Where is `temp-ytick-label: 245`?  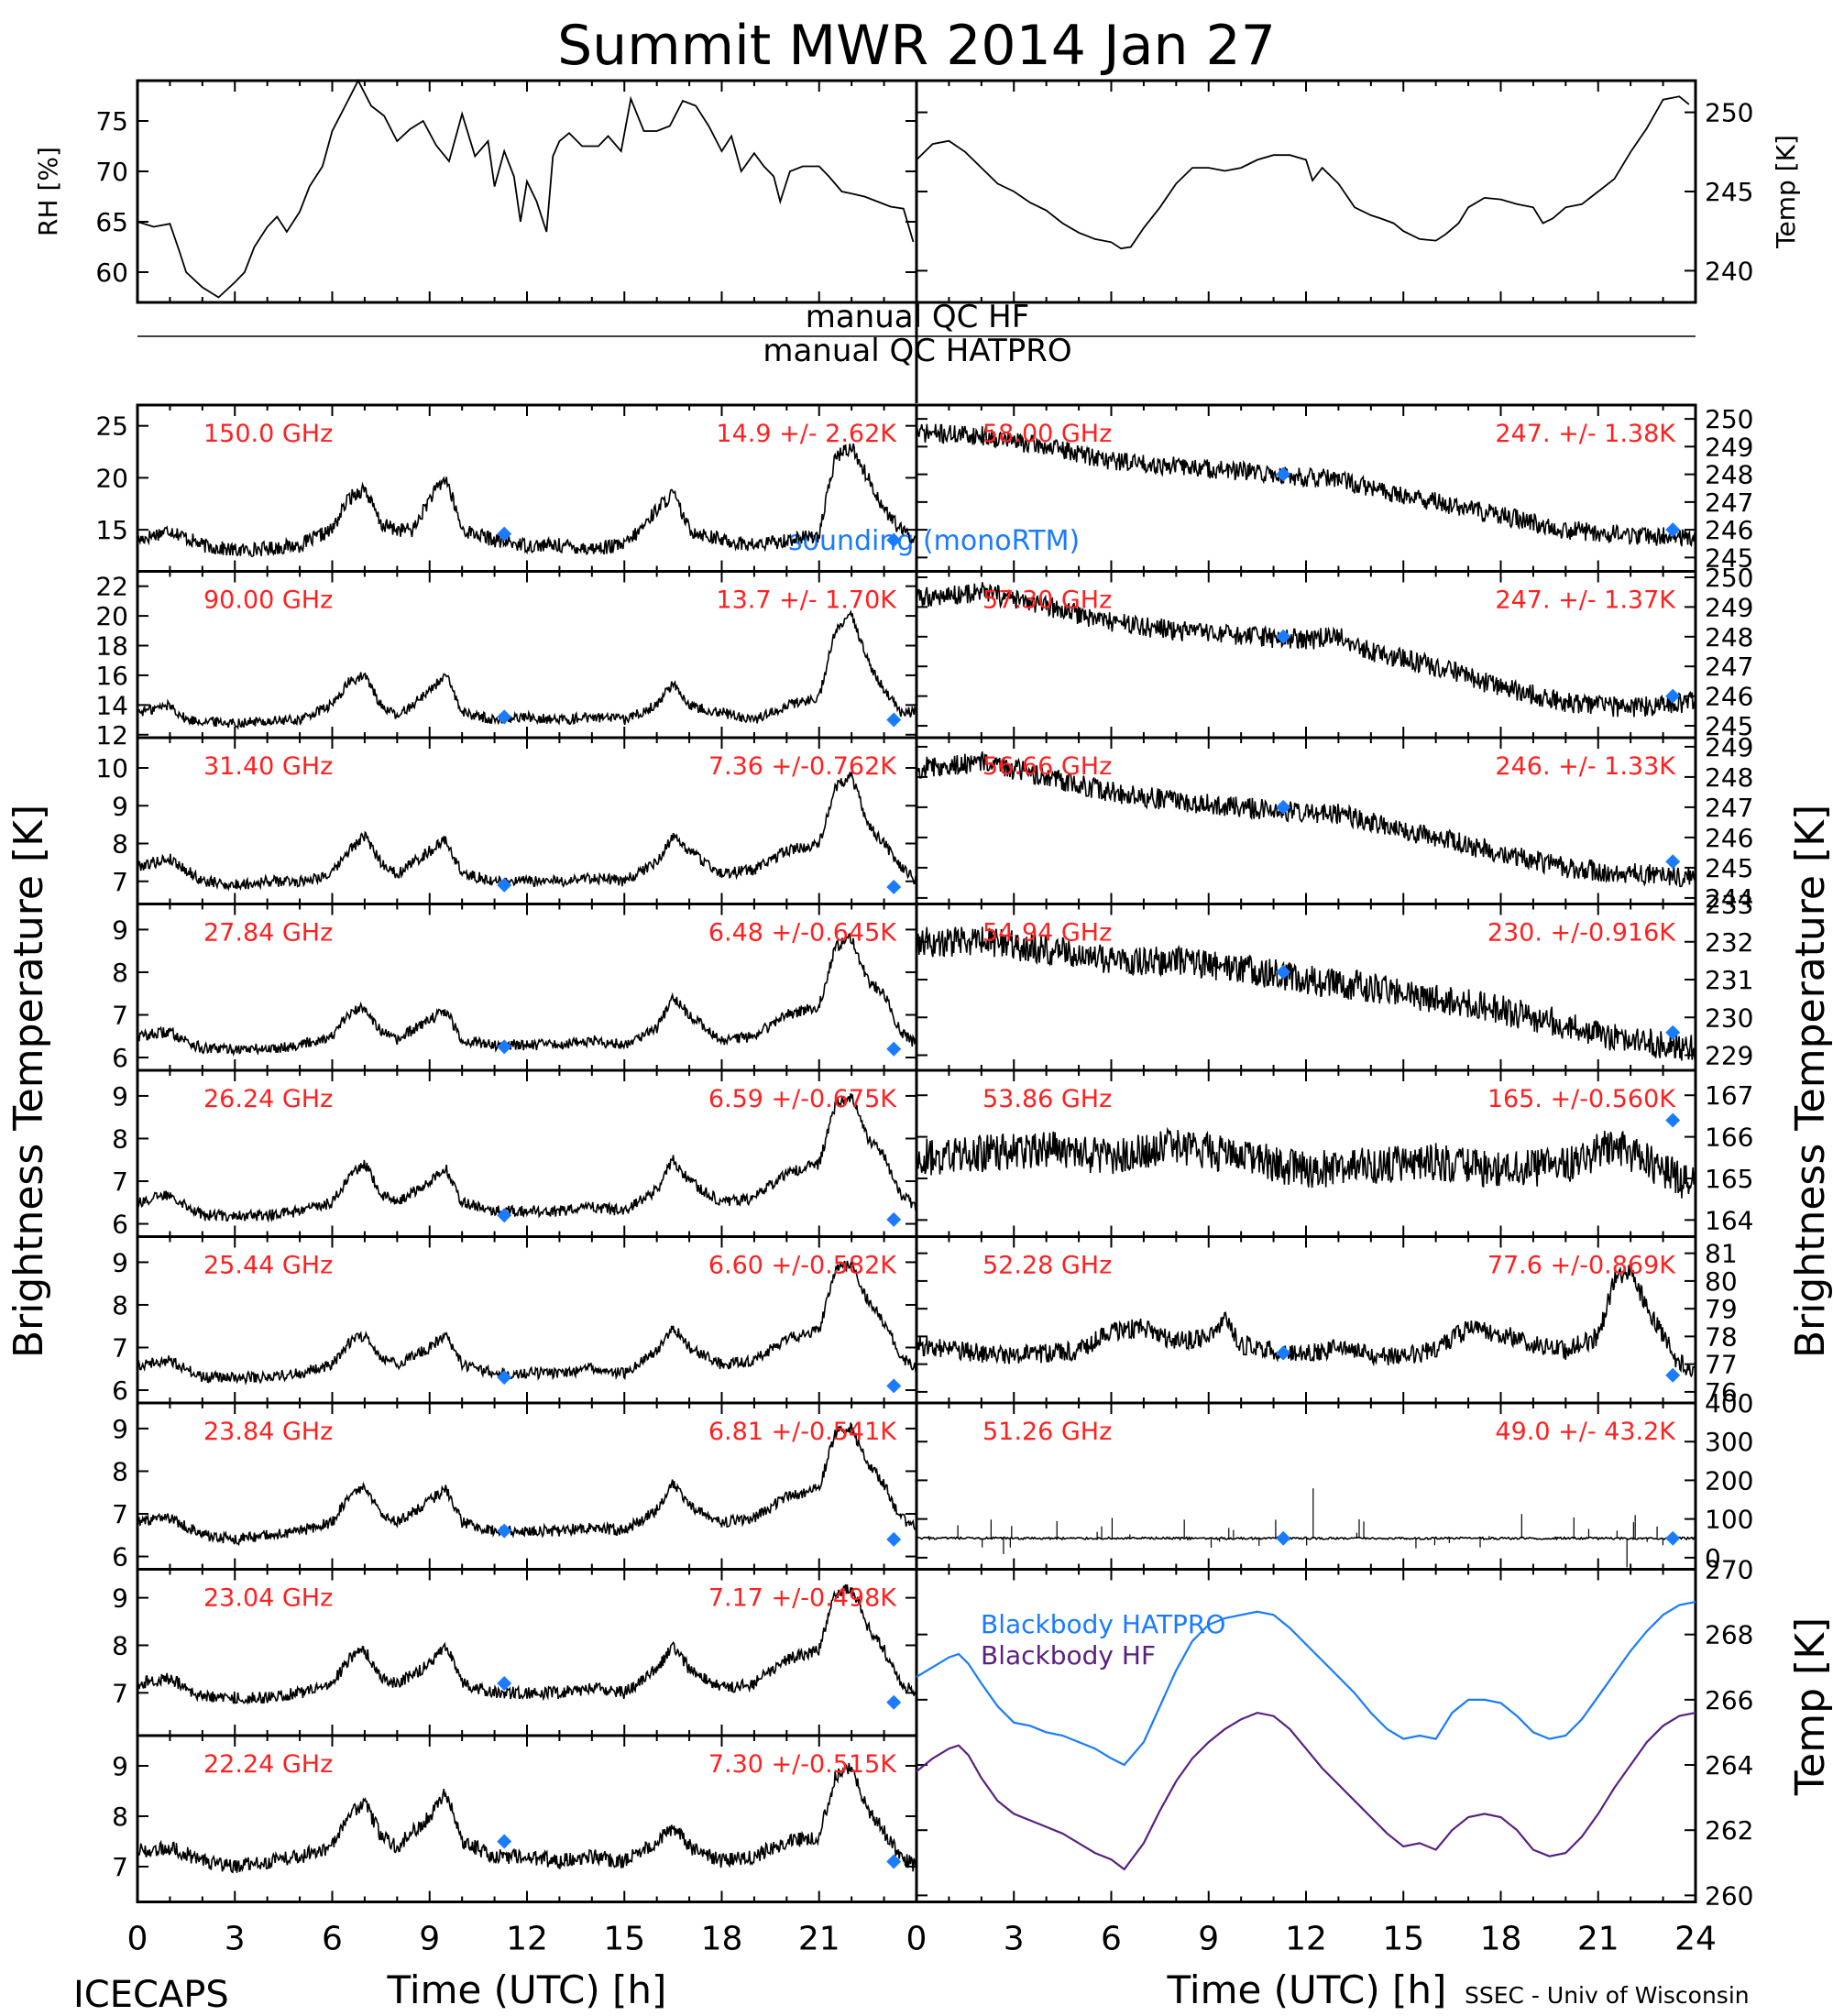
temp-ytick-label: 245 is located at coordinates (1729, 192).